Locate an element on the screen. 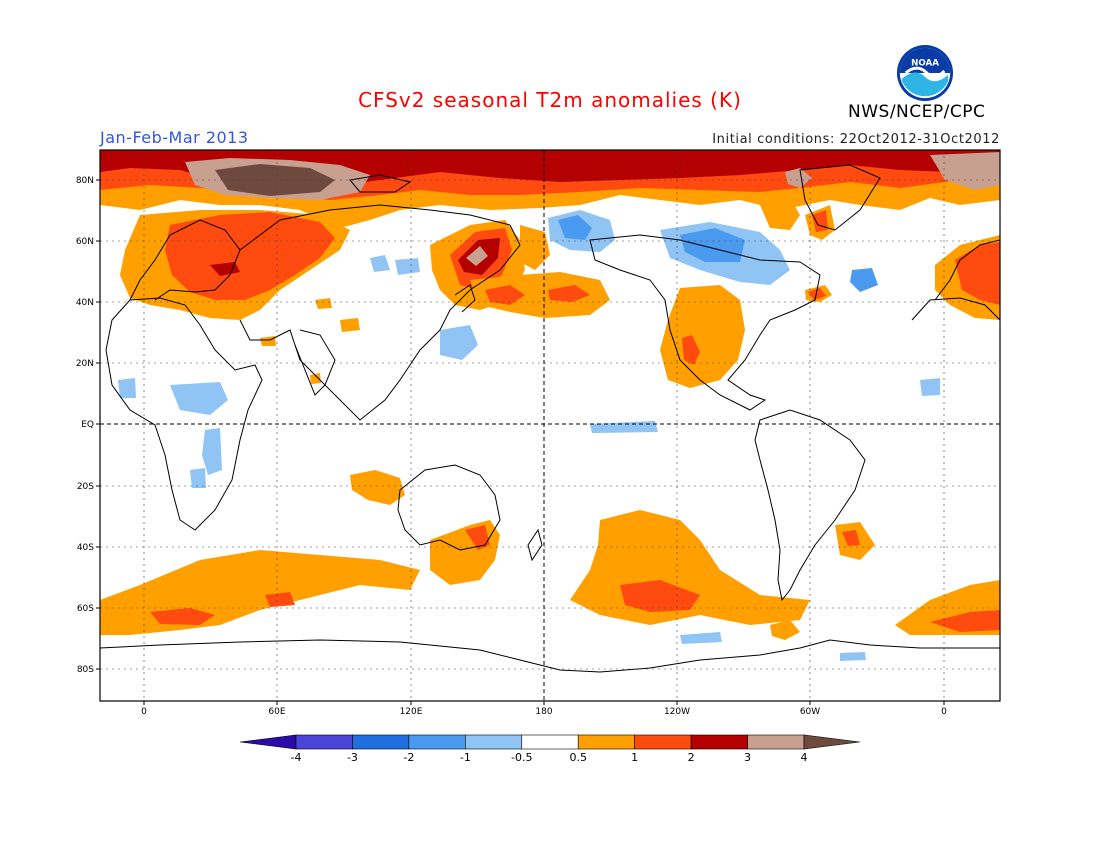  greenland-extreme-patch is located at coordinates (798, 178).